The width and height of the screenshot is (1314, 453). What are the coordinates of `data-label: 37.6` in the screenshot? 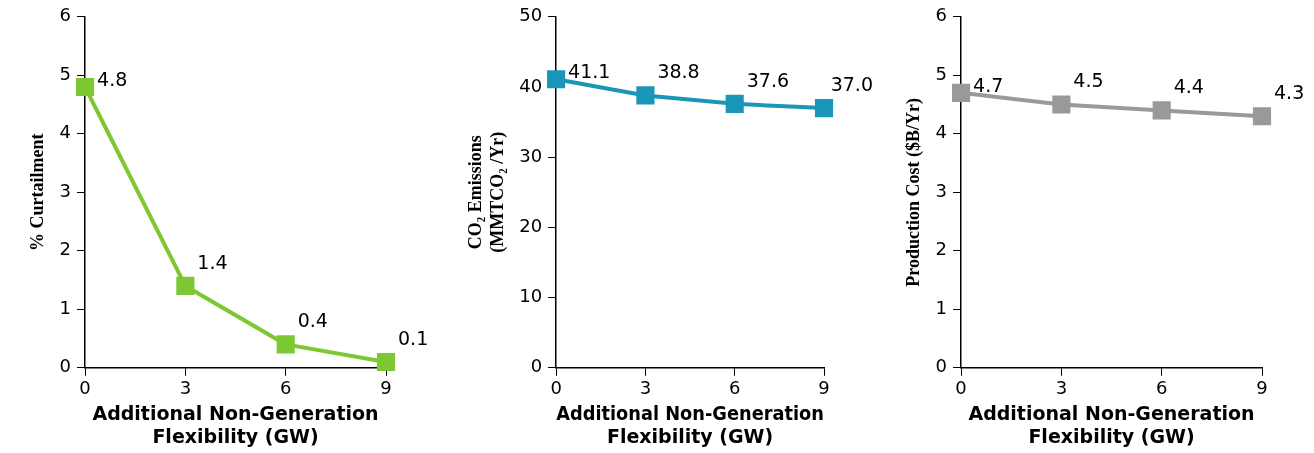 It's located at (768, 79).